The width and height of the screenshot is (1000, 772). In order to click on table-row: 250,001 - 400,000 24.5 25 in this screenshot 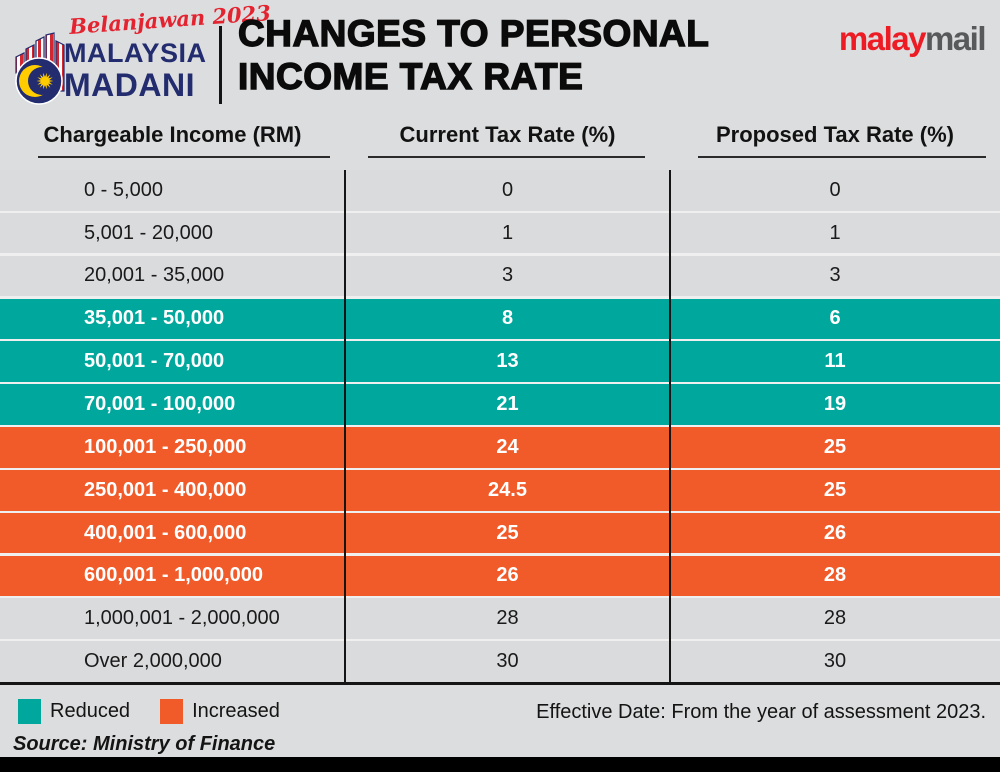, I will do `click(500, 490)`.